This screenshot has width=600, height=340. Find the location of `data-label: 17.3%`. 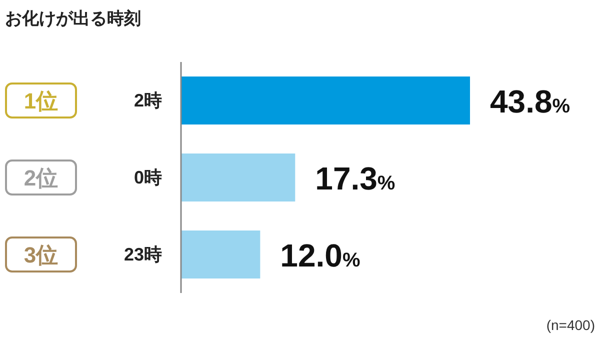

data-label: 17.3% is located at coordinates (355, 178).